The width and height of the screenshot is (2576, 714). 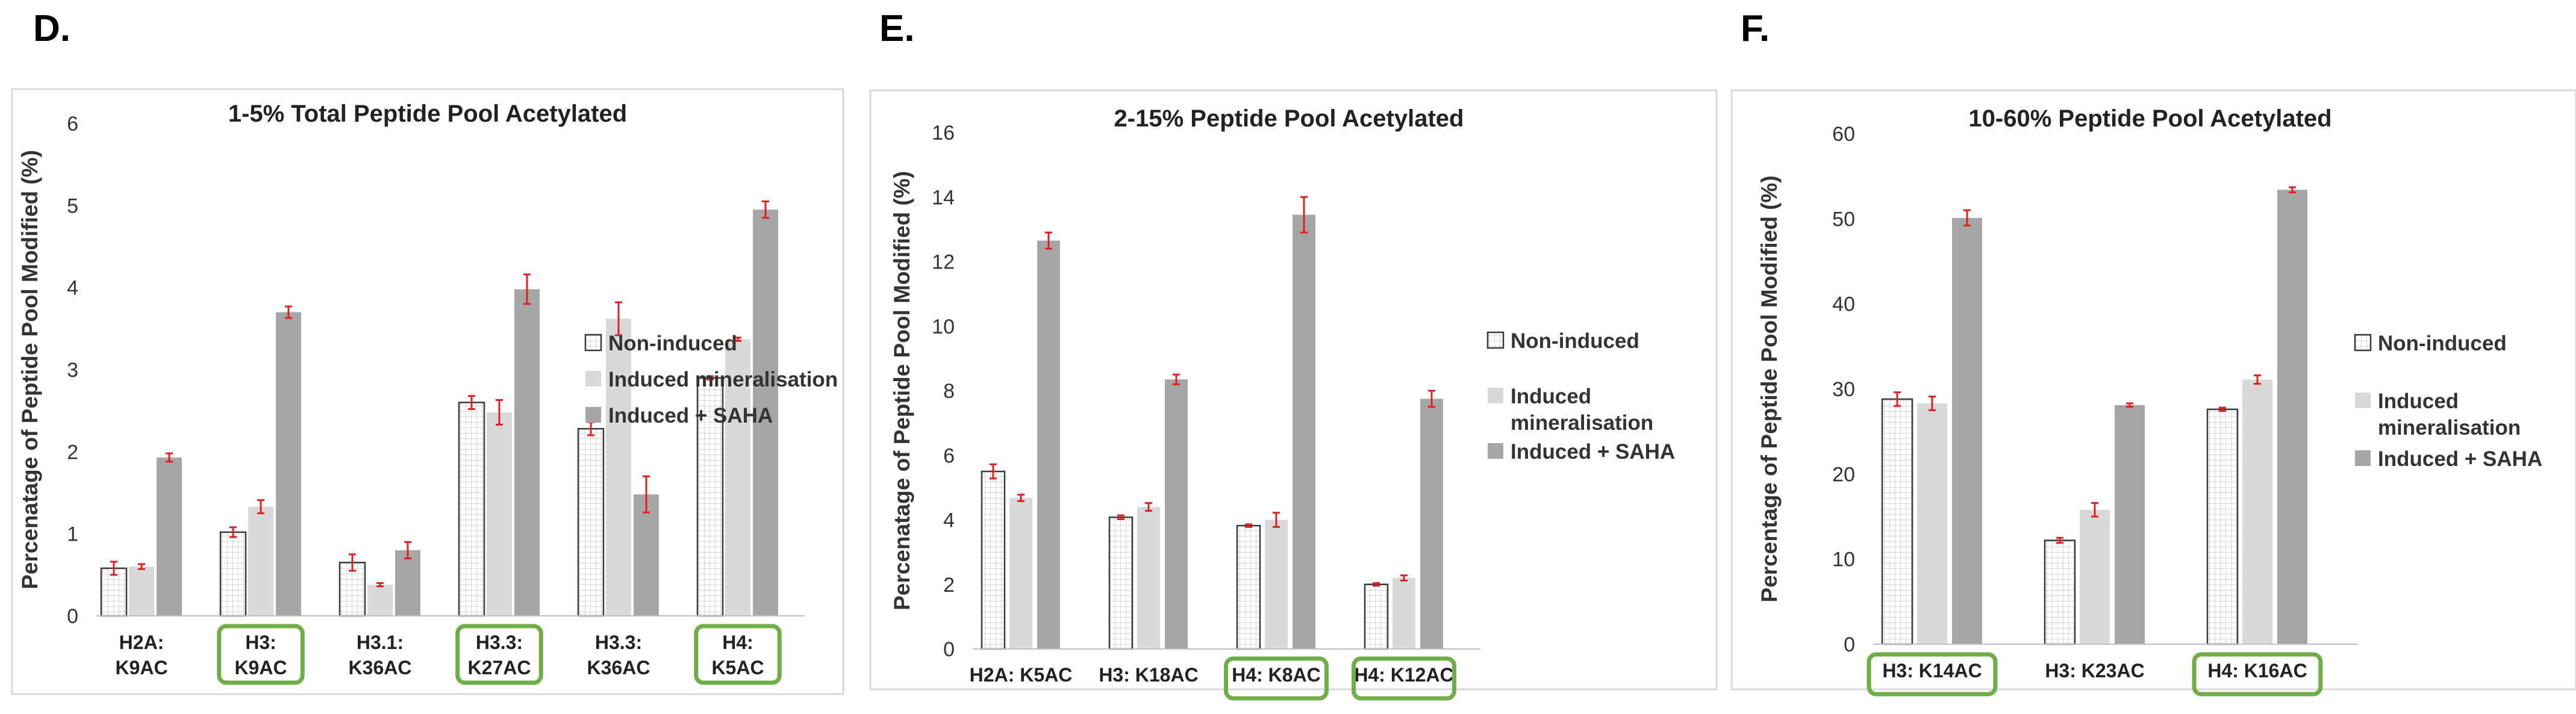 What do you see at coordinates (737, 667) in the screenshot?
I see `x-tick-label: K5AC` at bounding box center [737, 667].